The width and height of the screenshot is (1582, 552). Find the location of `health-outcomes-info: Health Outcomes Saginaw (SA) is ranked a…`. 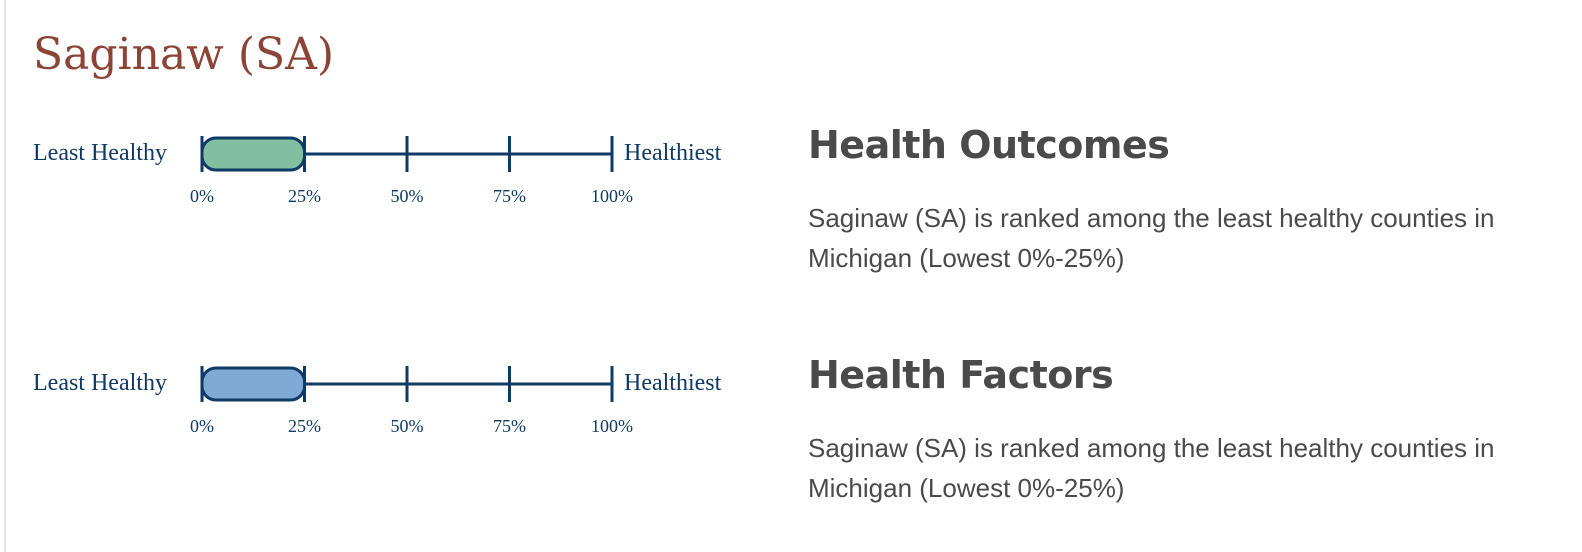

health-outcomes-info: Health Outcomes Saginaw (SA) is ranked a… is located at coordinates (1178, 198).